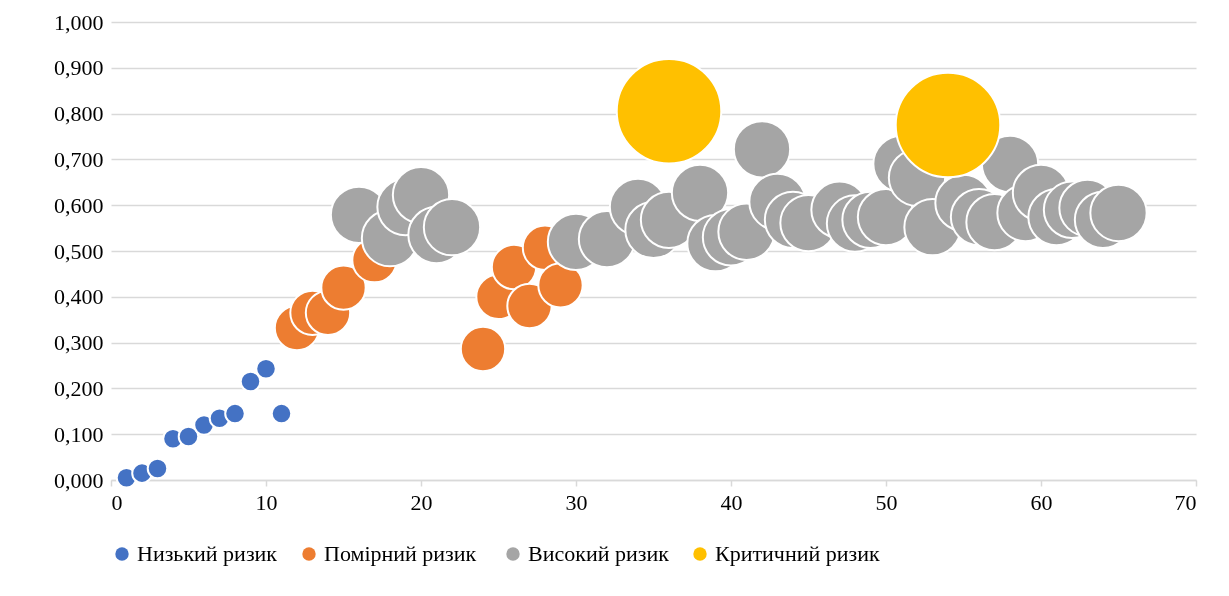  I want to click on x-tick-label: 20, so click(421, 502).